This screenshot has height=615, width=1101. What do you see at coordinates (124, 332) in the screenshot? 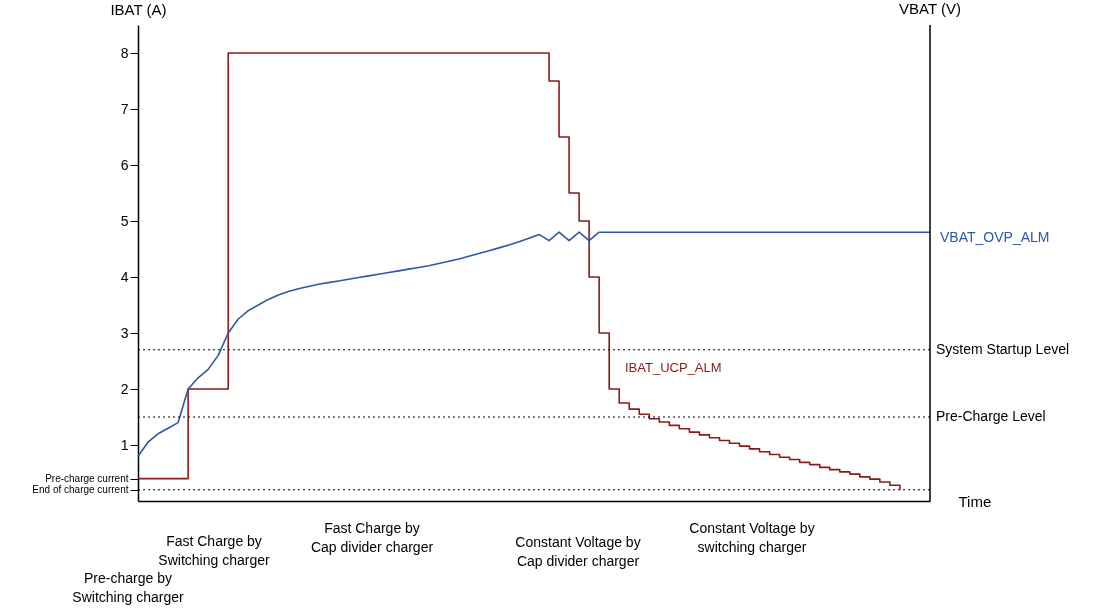
I see `y-tick-label: 3` at bounding box center [124, 332].